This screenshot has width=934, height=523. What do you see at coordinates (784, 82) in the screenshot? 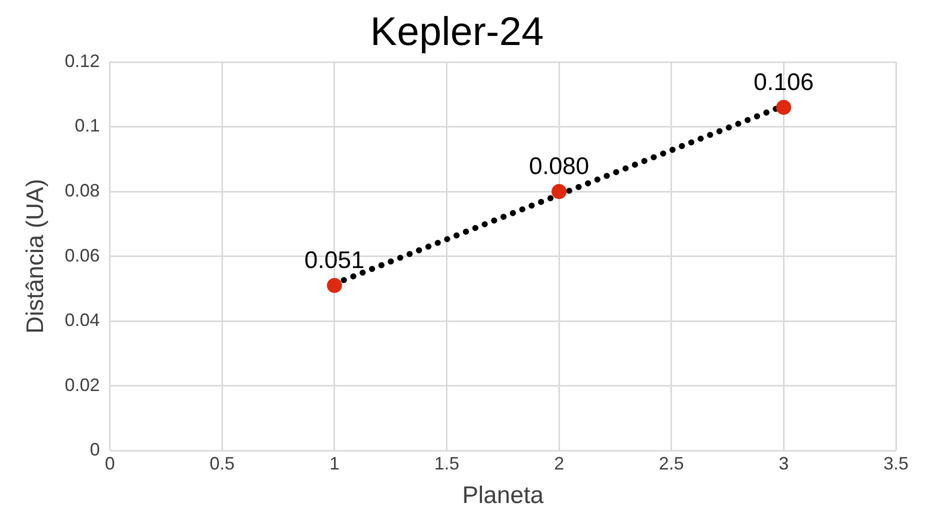
I see `data-label: 0.106` at bounding box center [784, 82].